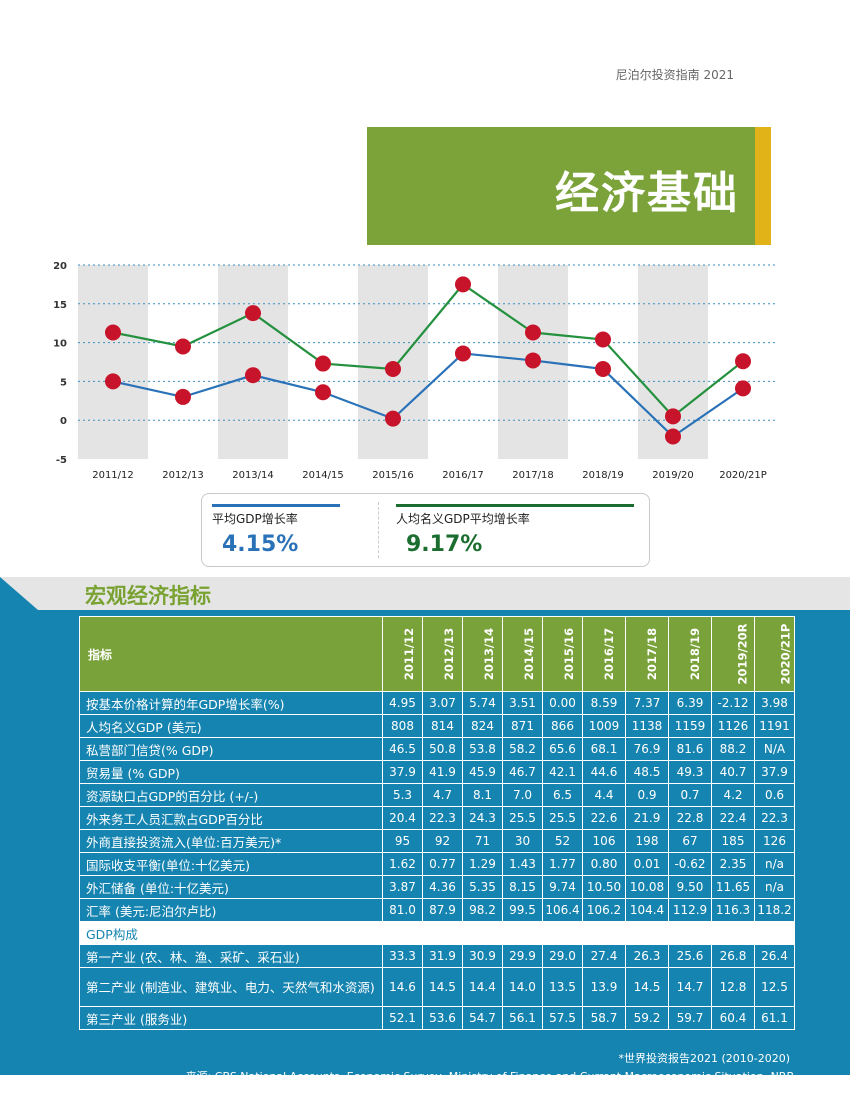 This screenshot has height=1115, width=850. Describe the element at coordinates (482, 841) in the screenshot. I see `table-cell: 71` at that location.